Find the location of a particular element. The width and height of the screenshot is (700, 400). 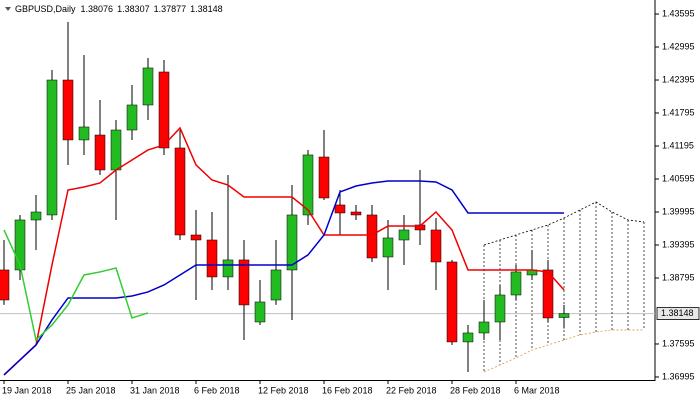

x-tick-label: 16 Feb 2018 is located at coordinates (347, 390).